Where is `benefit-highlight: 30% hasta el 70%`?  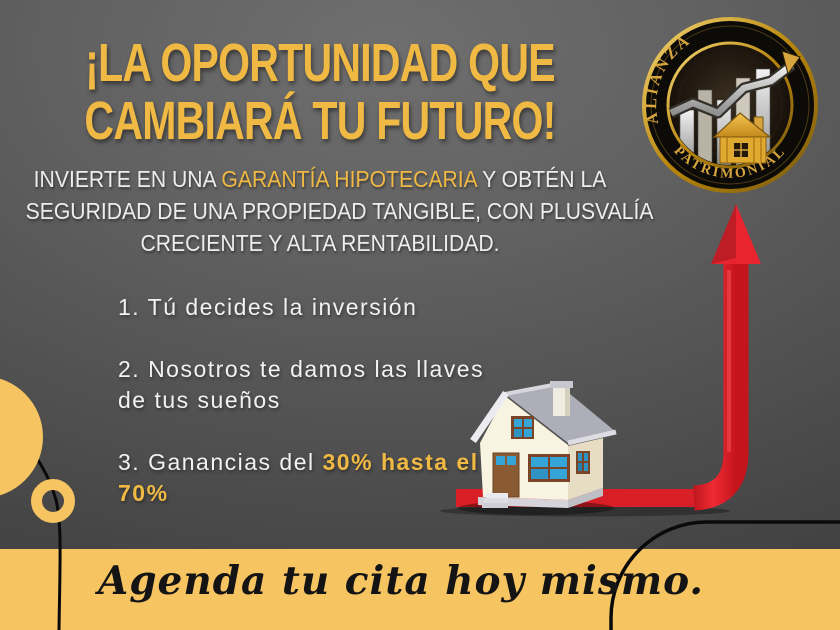 benefit-highlight: 30% hasta el 70% is located at coordinates (298, 477).